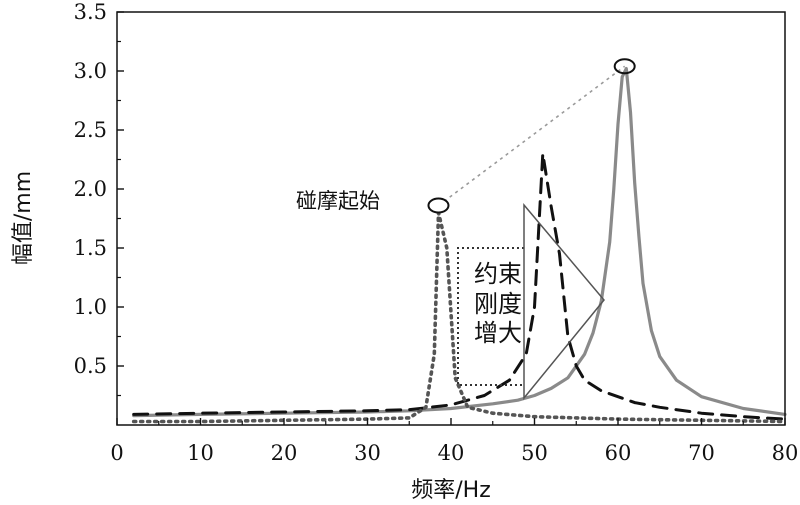 This screenshot has width=800, height=505. Describe the element at coordinates (498, 333) in the screenshot. I see `arrow-text-line-3: 增大` at that location.